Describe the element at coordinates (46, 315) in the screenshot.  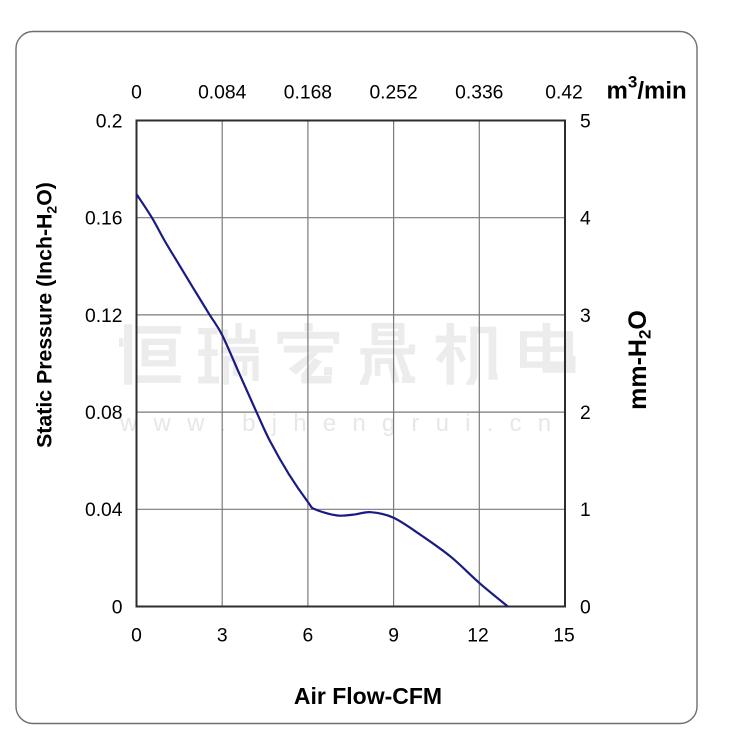
I see `svg-text: Static Pressure (Inch-H2O)` at that location.